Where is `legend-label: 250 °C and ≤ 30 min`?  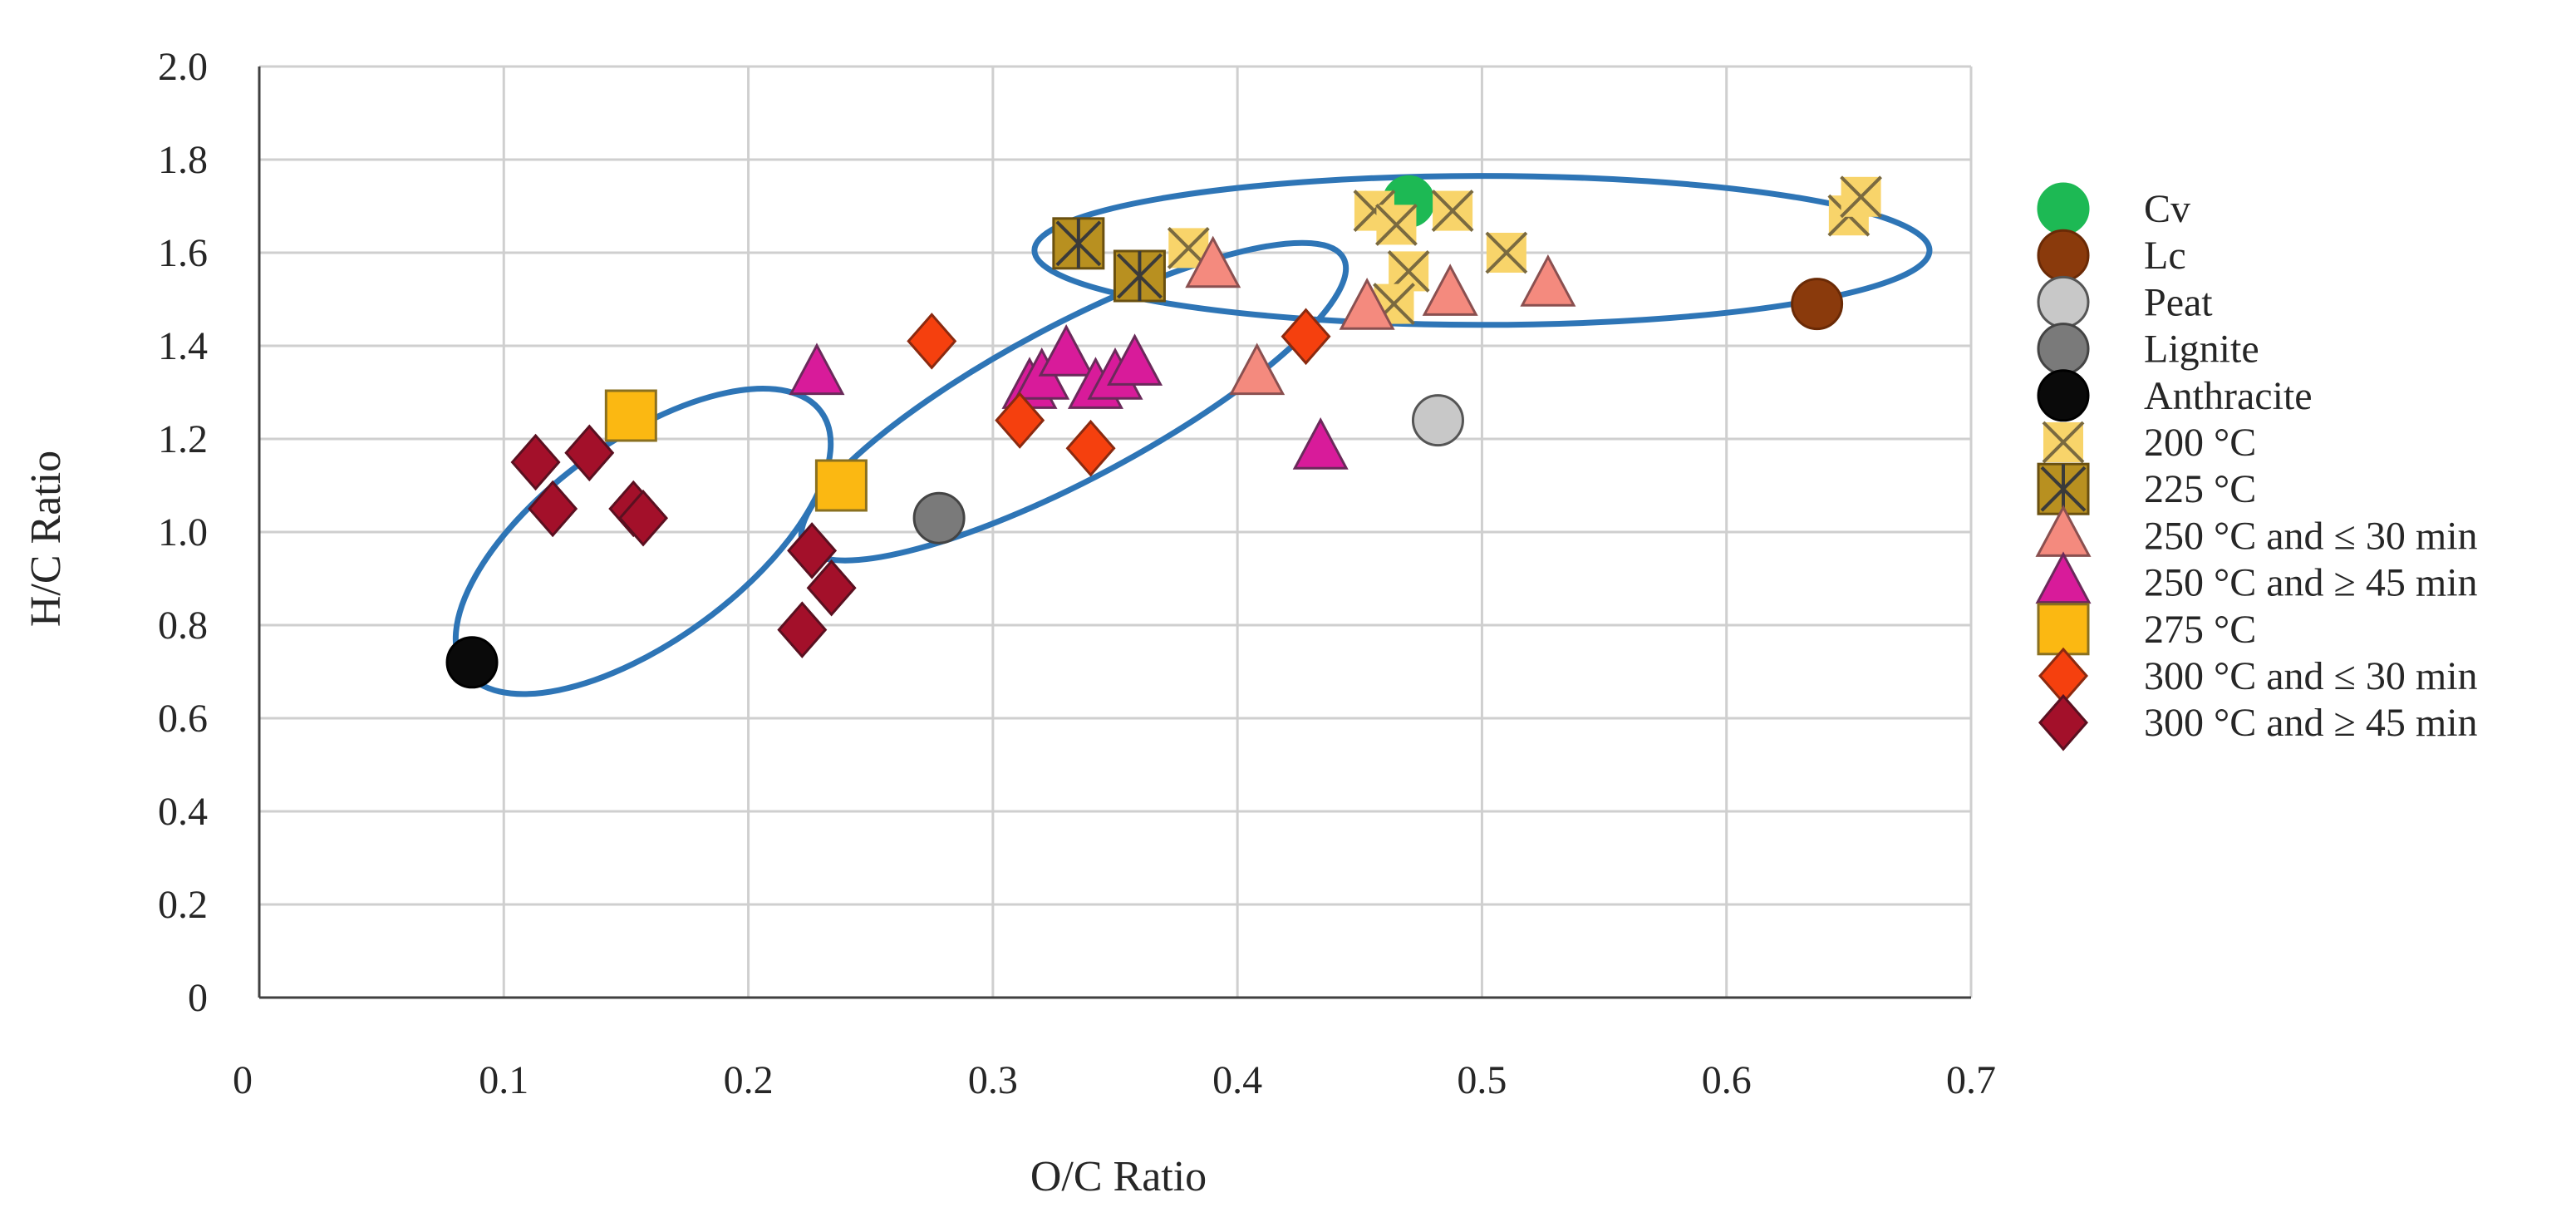
legend-label: 250 °C and ≤ 30 min is located at coordinates (2311, 536).